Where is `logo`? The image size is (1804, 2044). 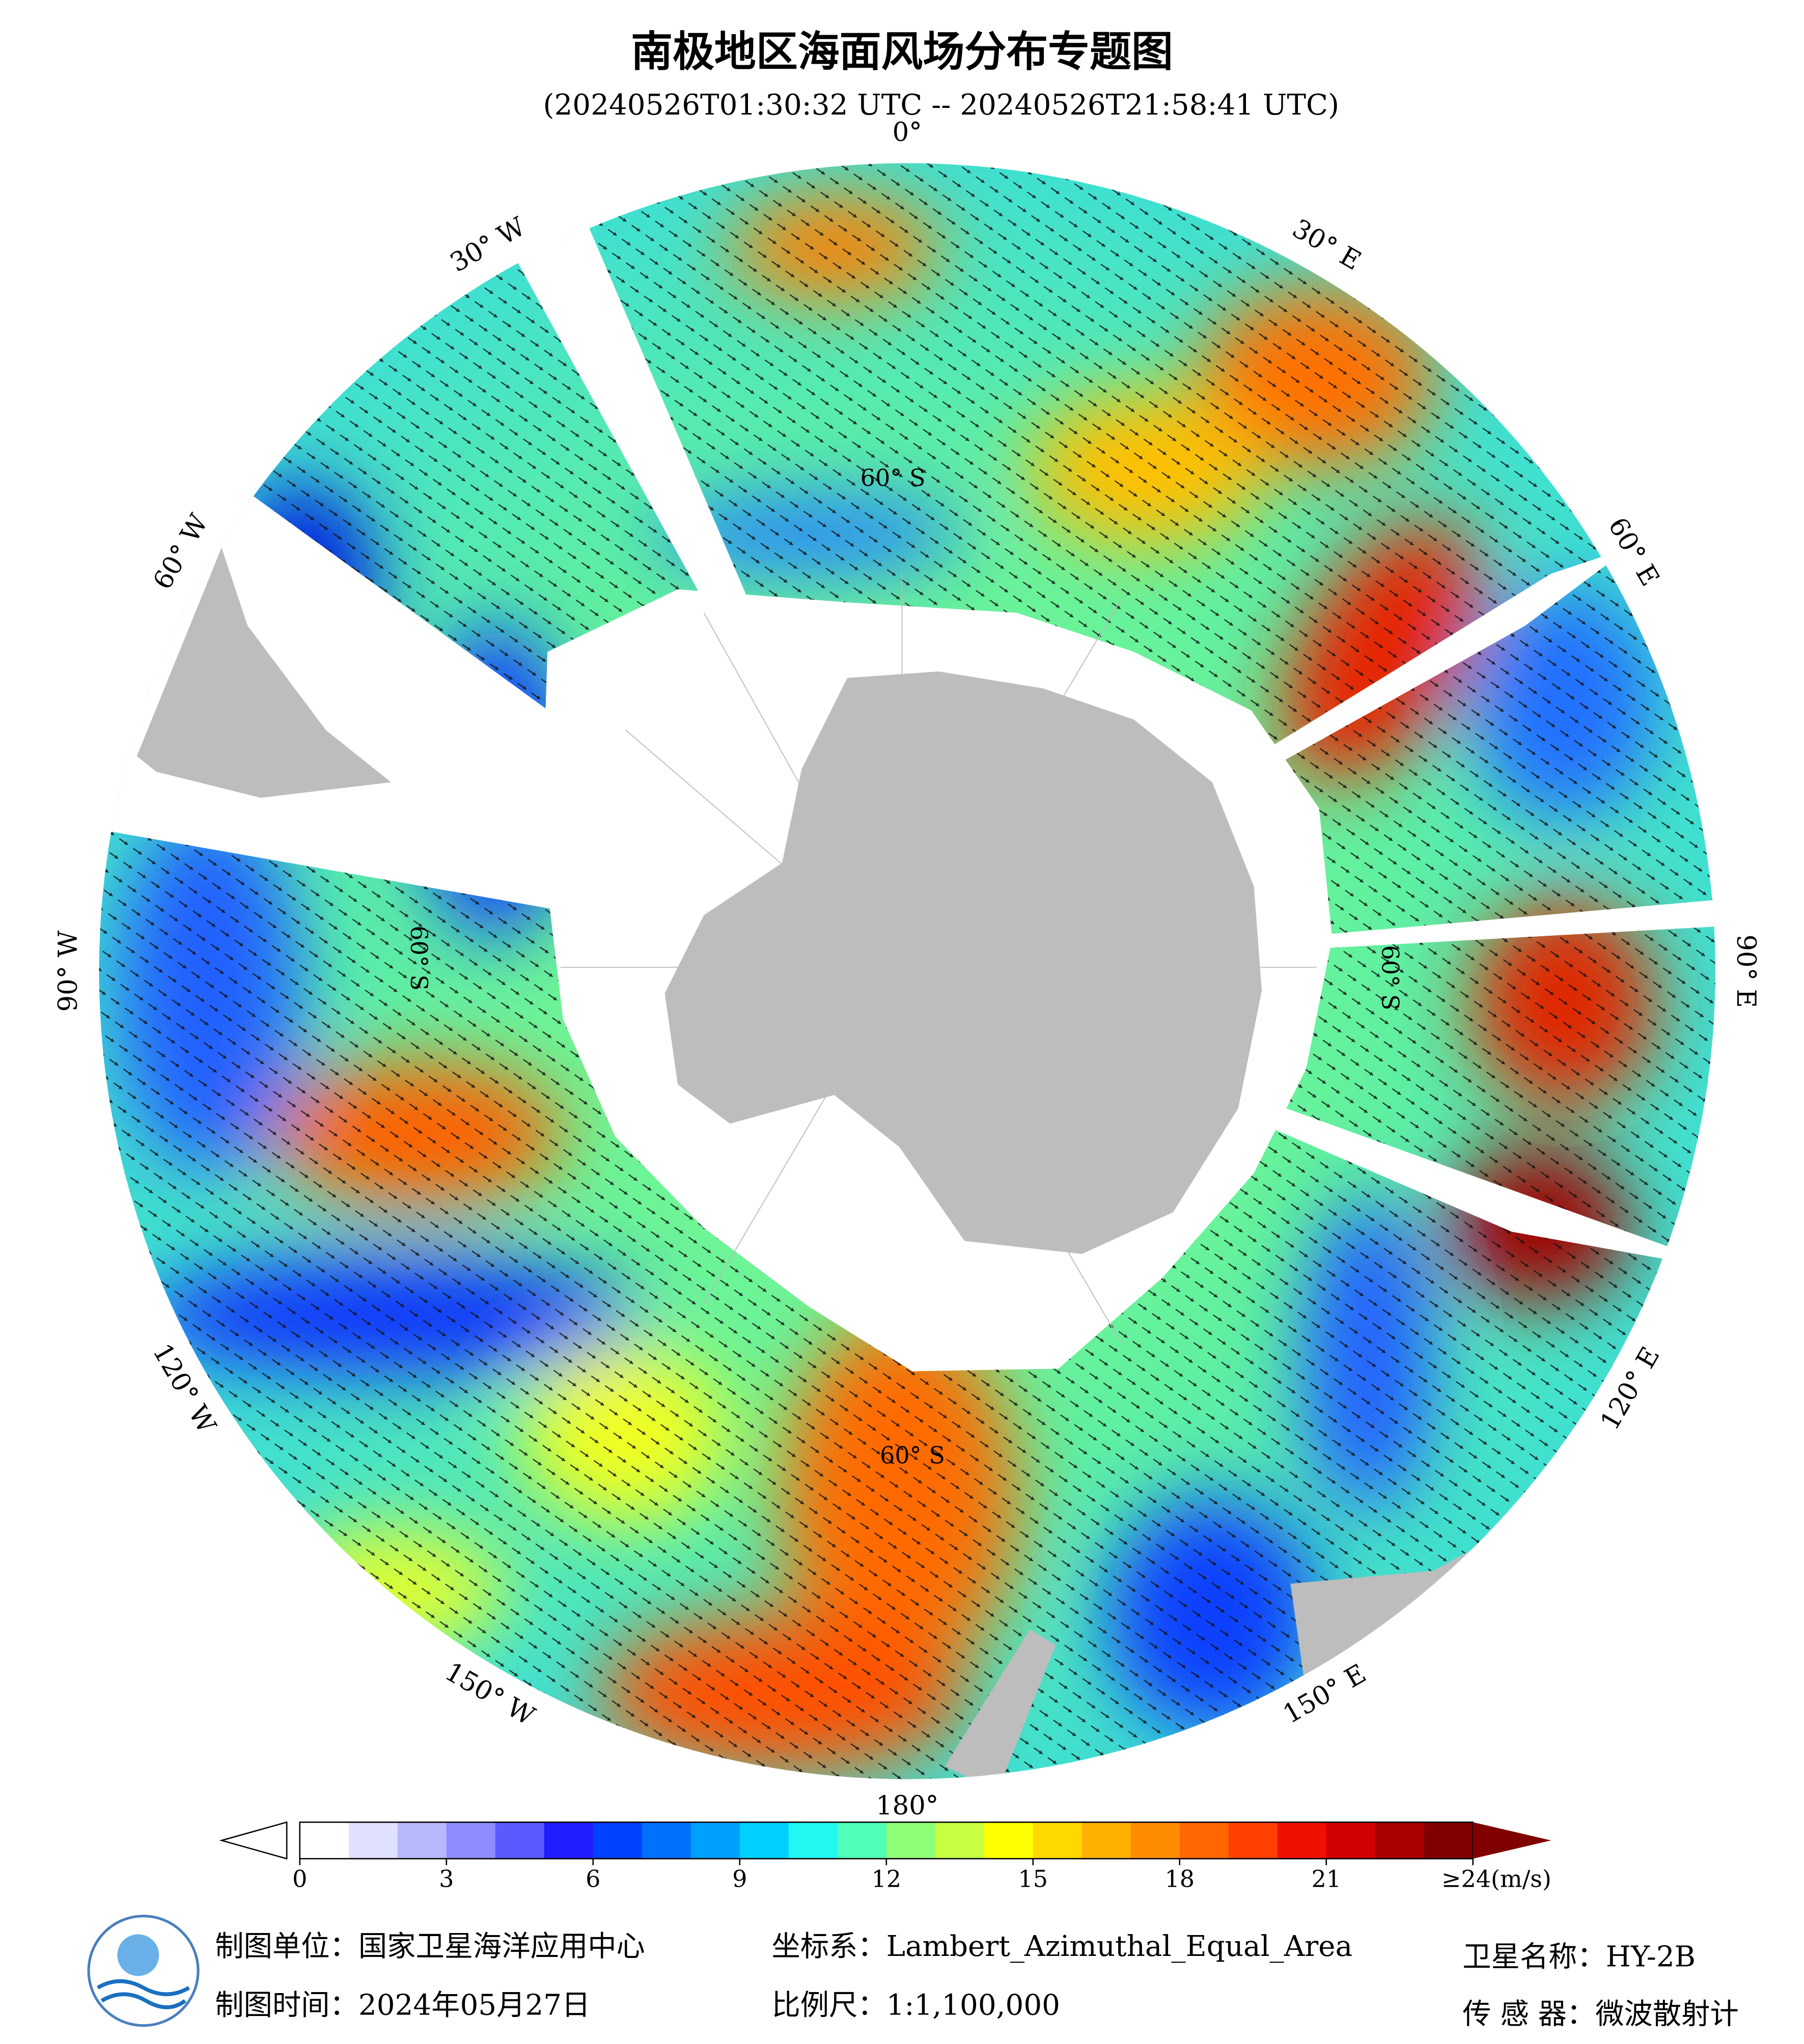 logo is located at coordinates (143, 1971).